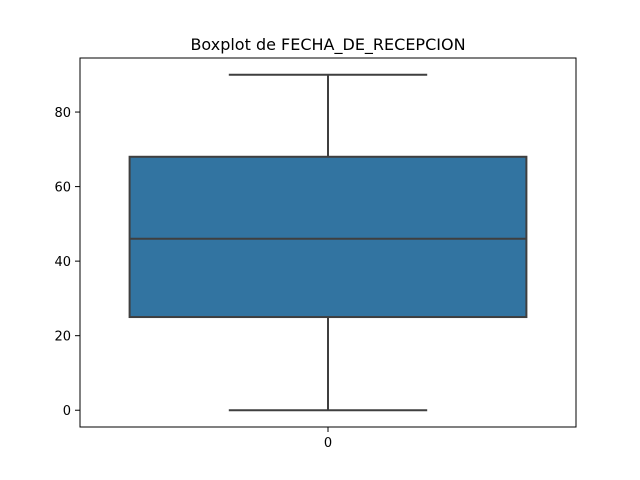 The height and width of the screenshot is (480, 640). I want to click on y-tick-label: 80, so click(62, 113).